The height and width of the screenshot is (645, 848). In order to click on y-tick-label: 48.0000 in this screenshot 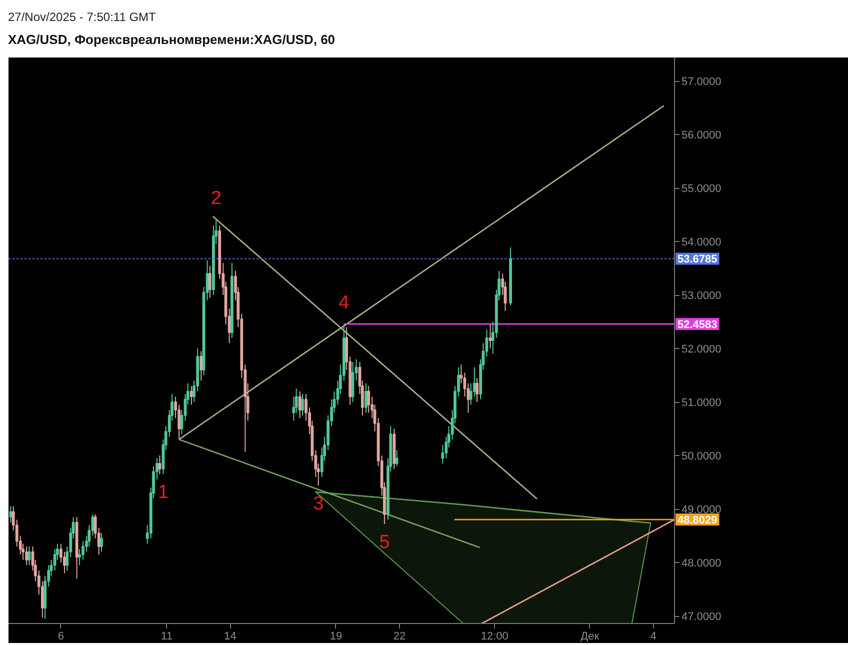, I will do `click(702, 564)`.